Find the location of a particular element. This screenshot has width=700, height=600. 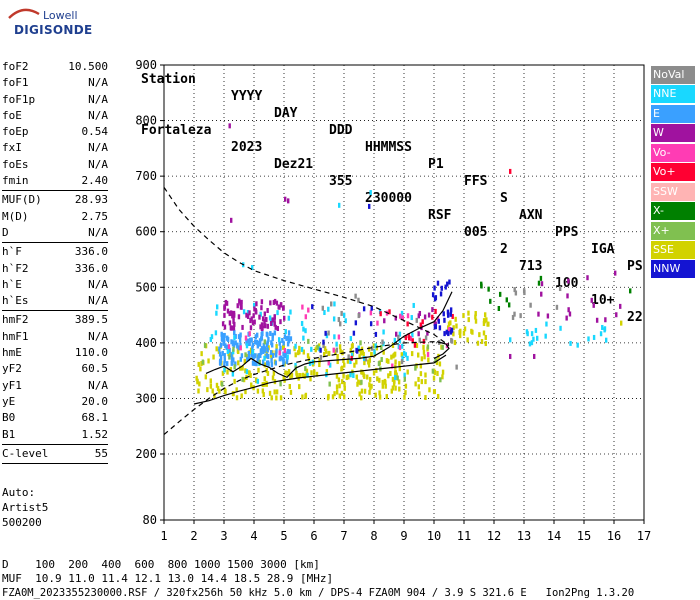

param-value: N/A is located at coordinates (98, 164).